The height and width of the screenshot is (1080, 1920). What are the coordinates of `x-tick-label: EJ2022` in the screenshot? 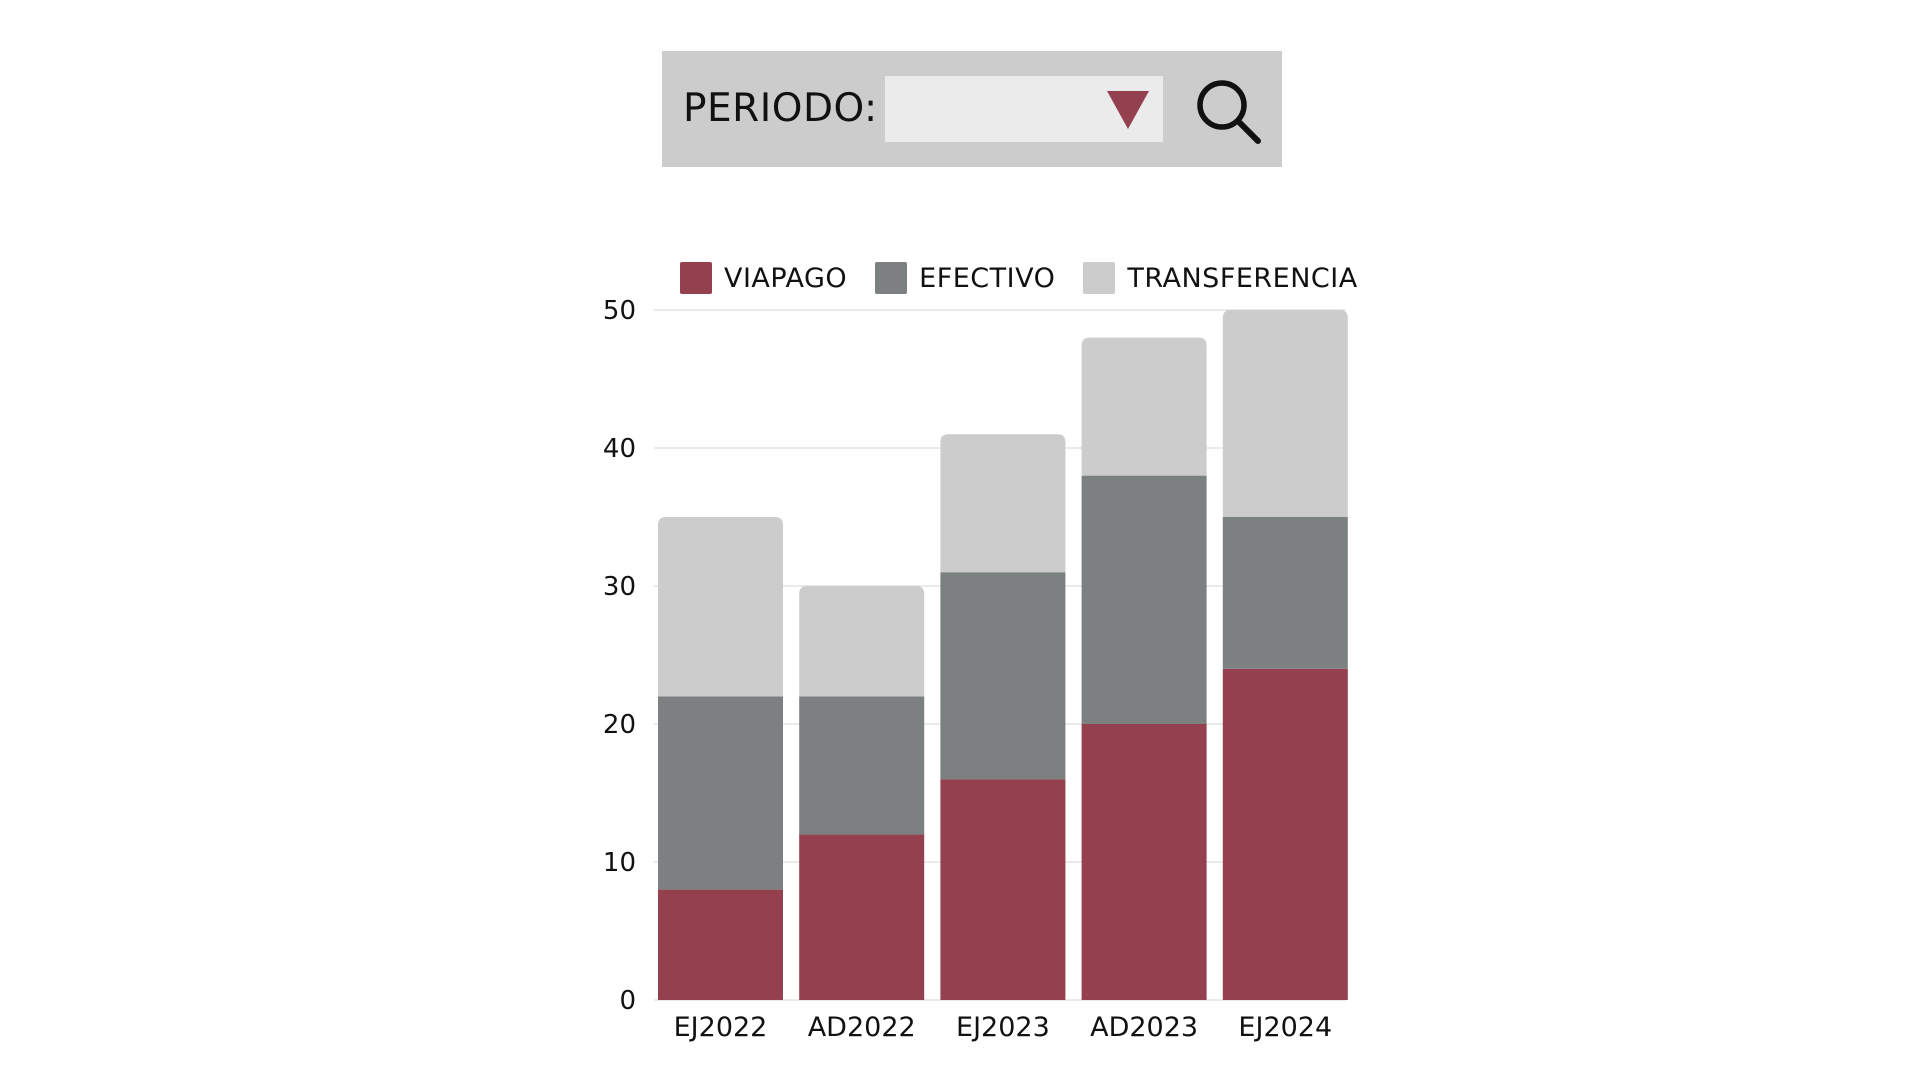 It's located at (721, 1027).